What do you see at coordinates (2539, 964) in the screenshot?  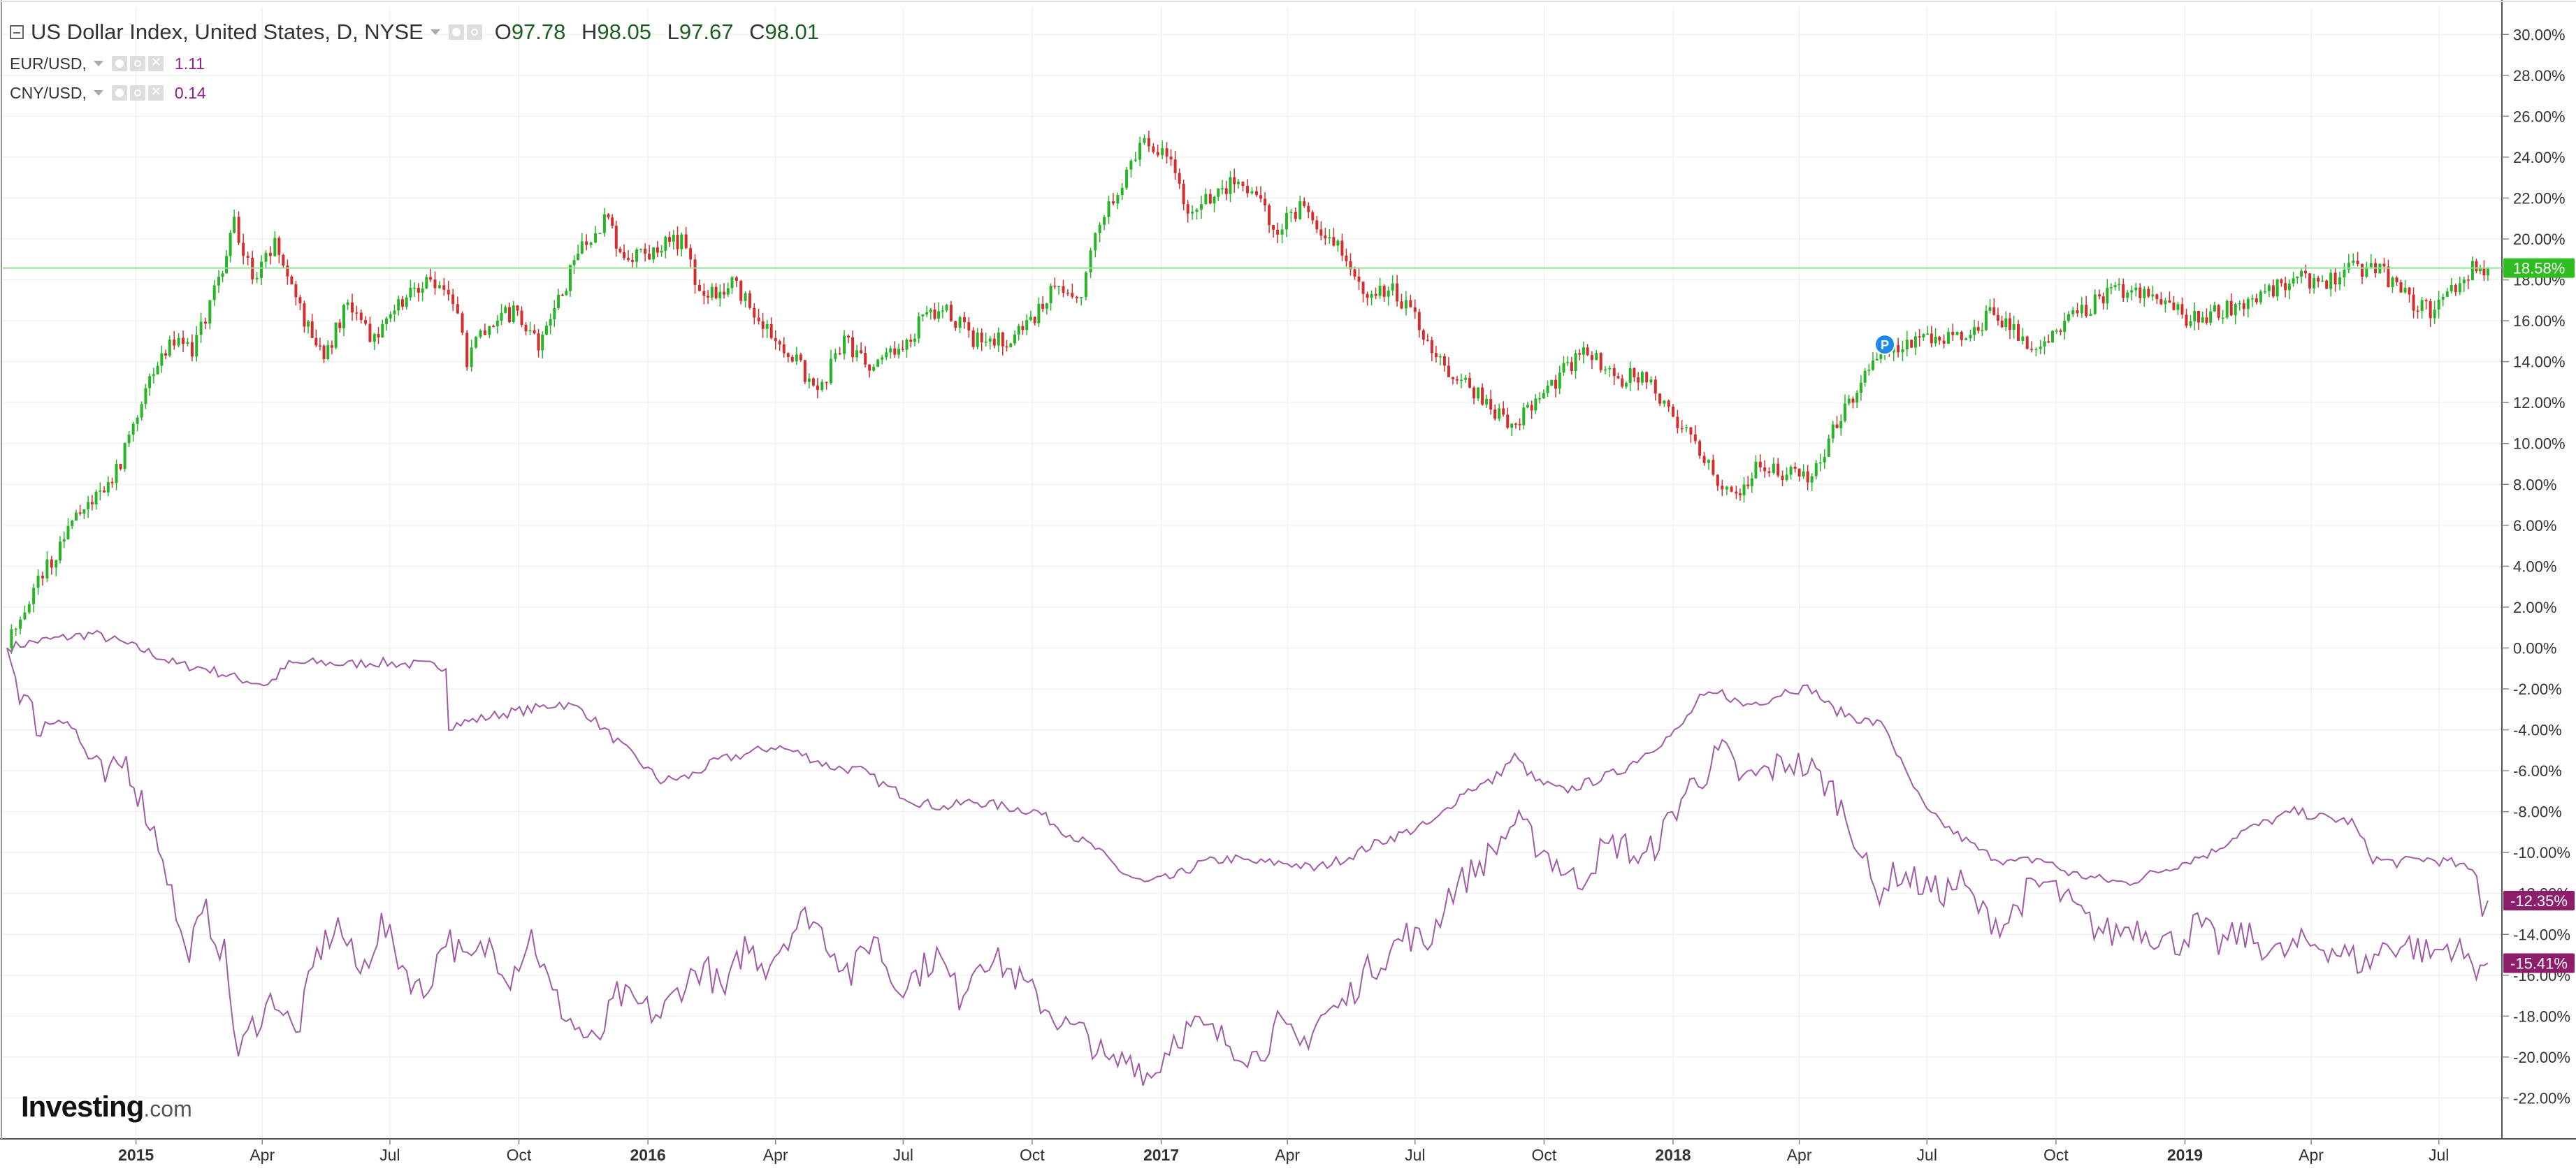 I see `last-value-text: -15.41%` at bounding box center [2539, 964].